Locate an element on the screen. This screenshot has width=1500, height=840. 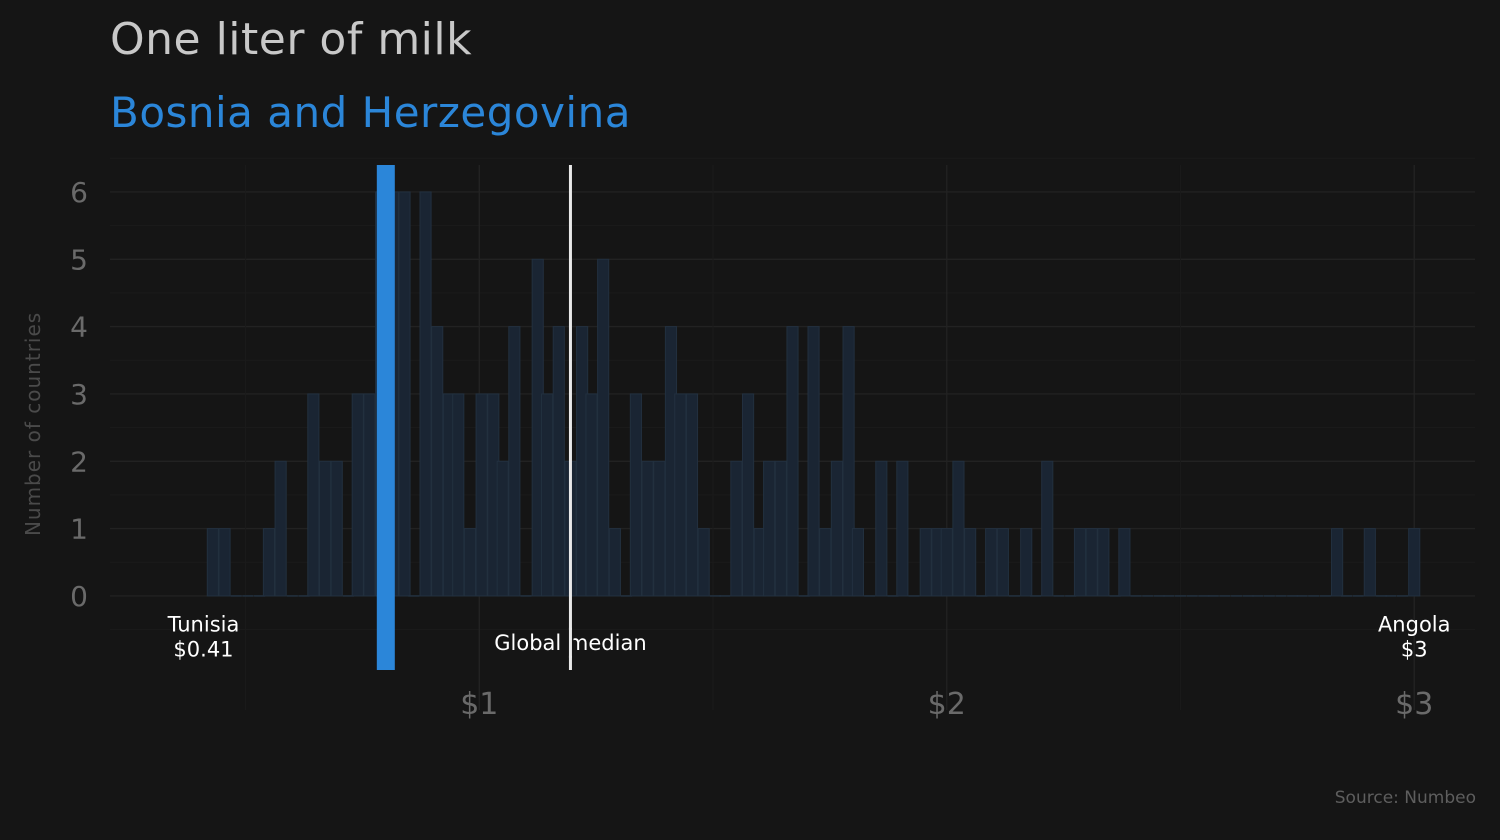
annotation-country: Tunisia is located at coordinates (203, 625).